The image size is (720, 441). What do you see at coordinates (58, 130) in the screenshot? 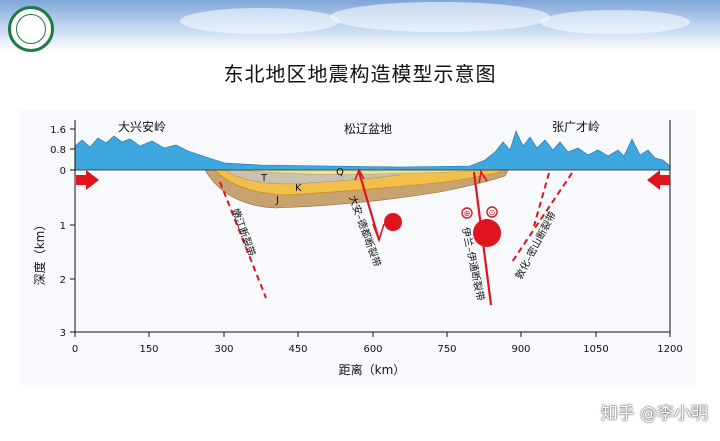
I see `y-tick-label: 1.6` at bounding box center [58, 130].